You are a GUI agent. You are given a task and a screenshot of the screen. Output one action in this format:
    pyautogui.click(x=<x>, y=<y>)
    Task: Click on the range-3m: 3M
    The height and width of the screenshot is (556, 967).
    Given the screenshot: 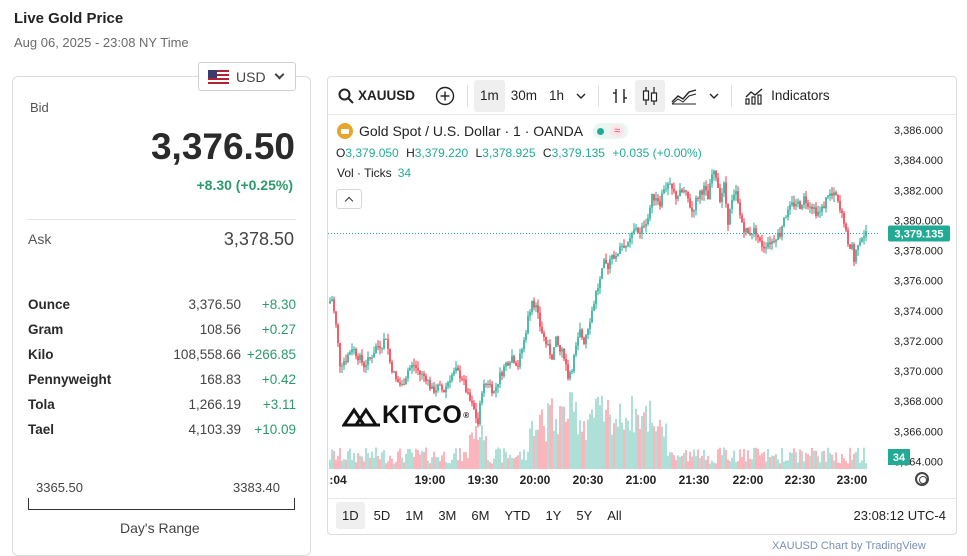 What is the action you would take?
    pyautogui.click(x=447, y=515)
    